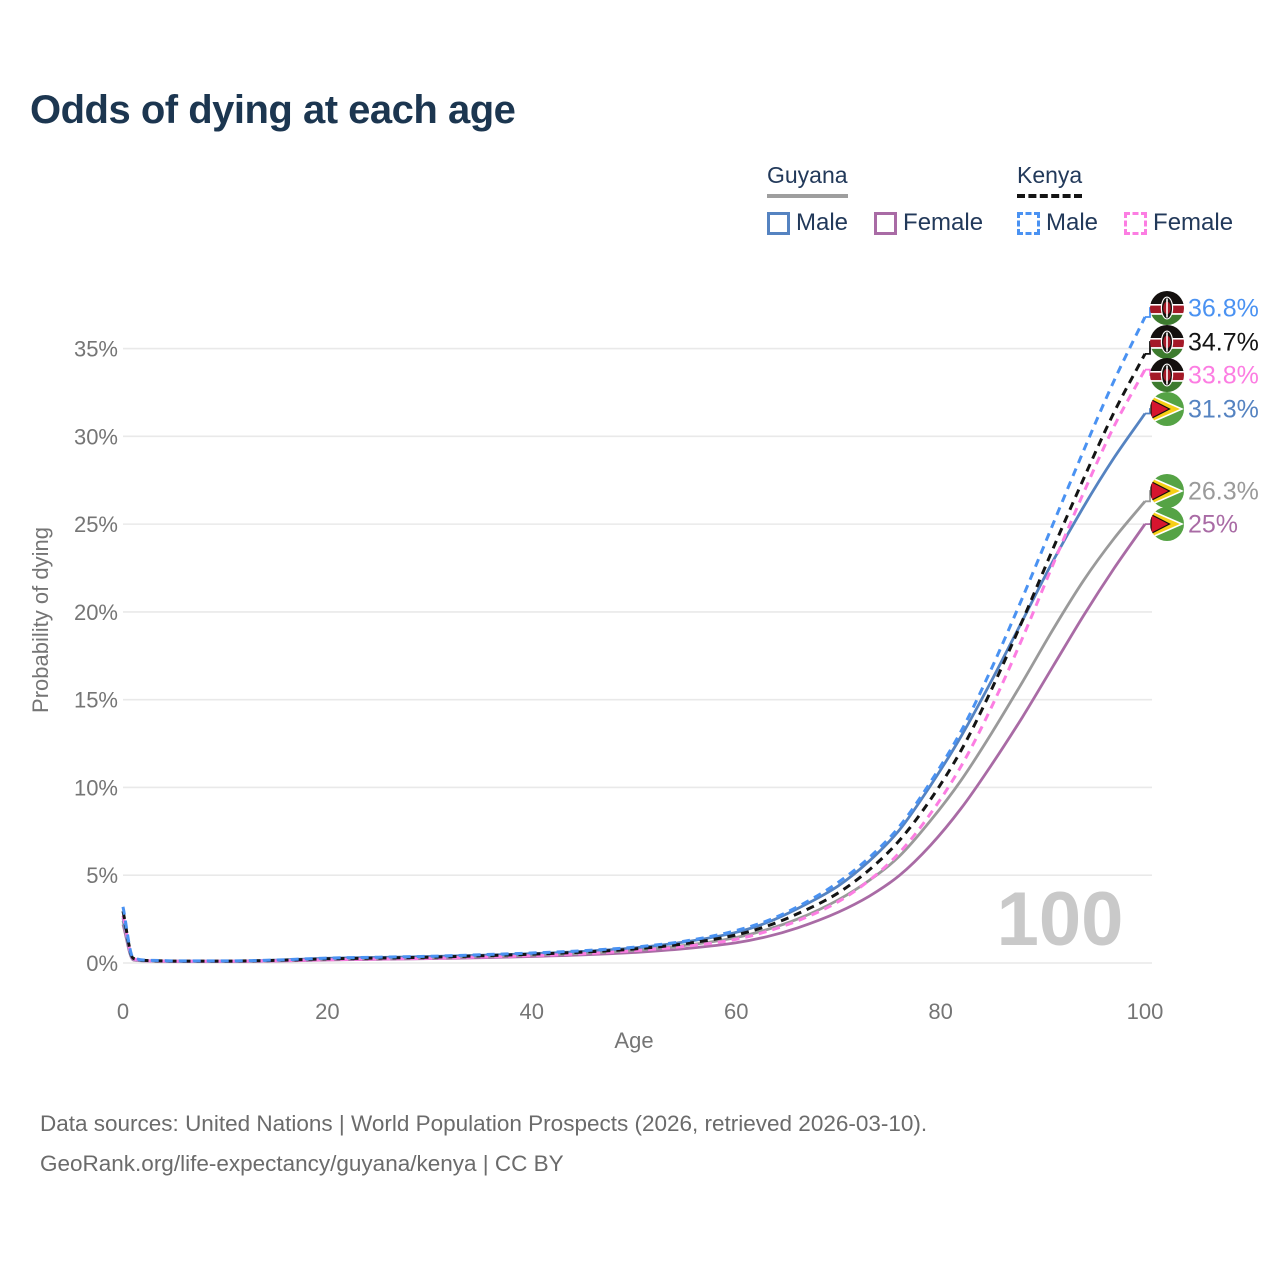  I want to click on y-tick-label: 0%, so click(102, 963).